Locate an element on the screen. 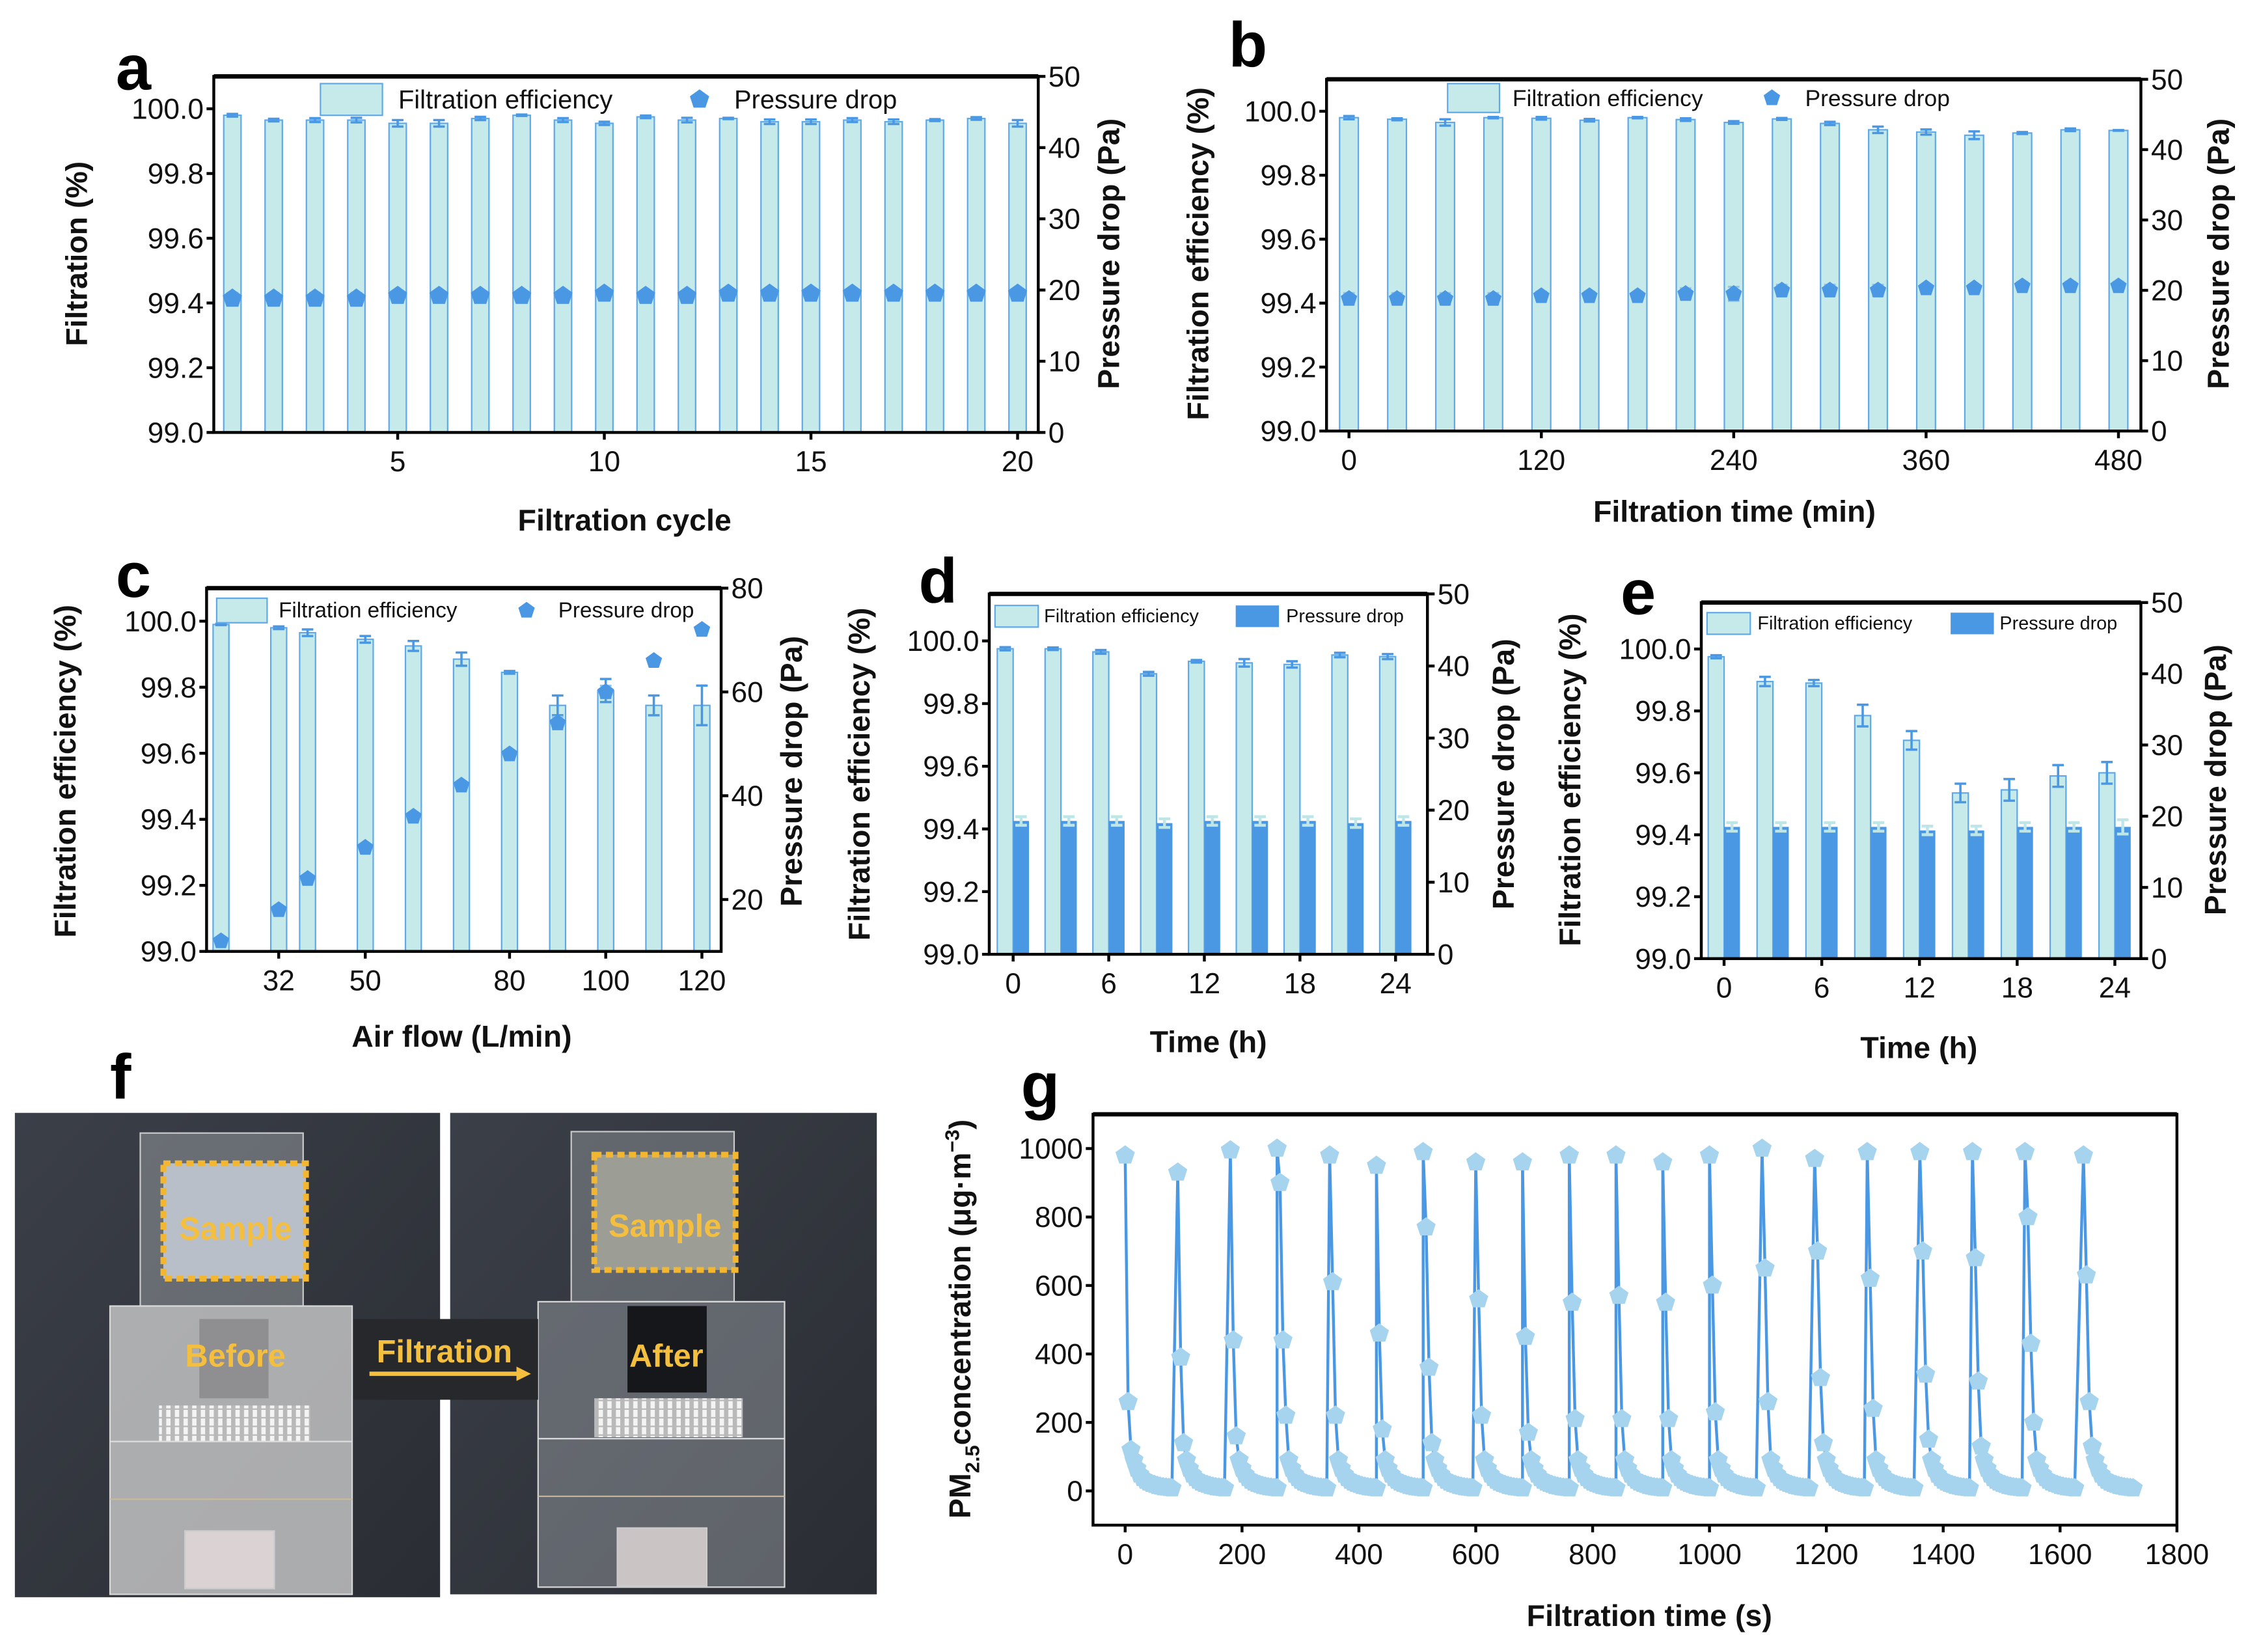 The height and width of the screenshot is (1652, 2261). panel-letter-a: a is located at coordinates (134, 67).